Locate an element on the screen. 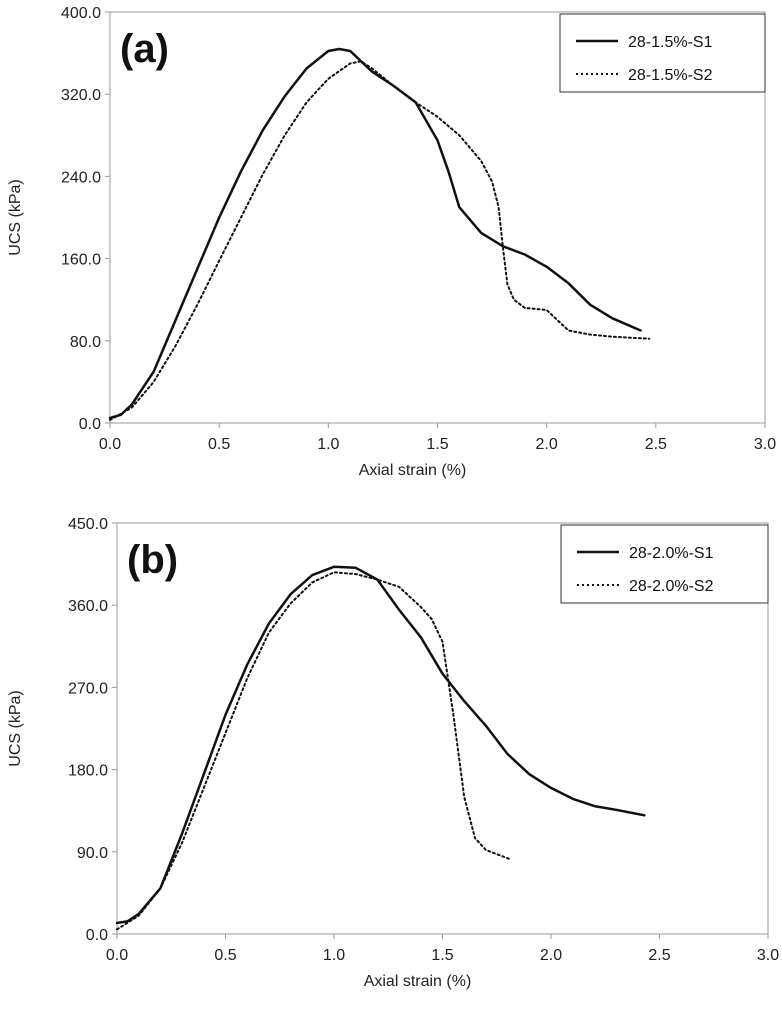 The height and width of the screenshot is (1012, 782). y-axis-title-a: UCS (kPa) is located at coordinates (15, 217).